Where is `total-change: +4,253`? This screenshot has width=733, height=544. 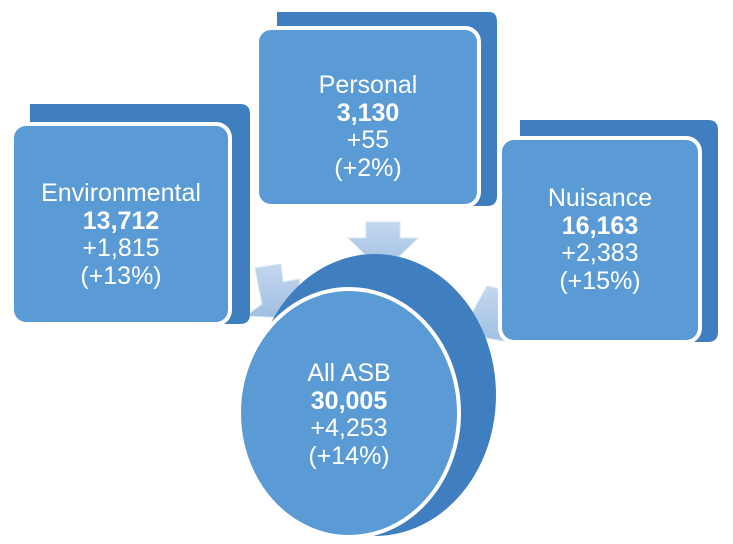
total-change: +4,253 is located at coordinates (349, 428).